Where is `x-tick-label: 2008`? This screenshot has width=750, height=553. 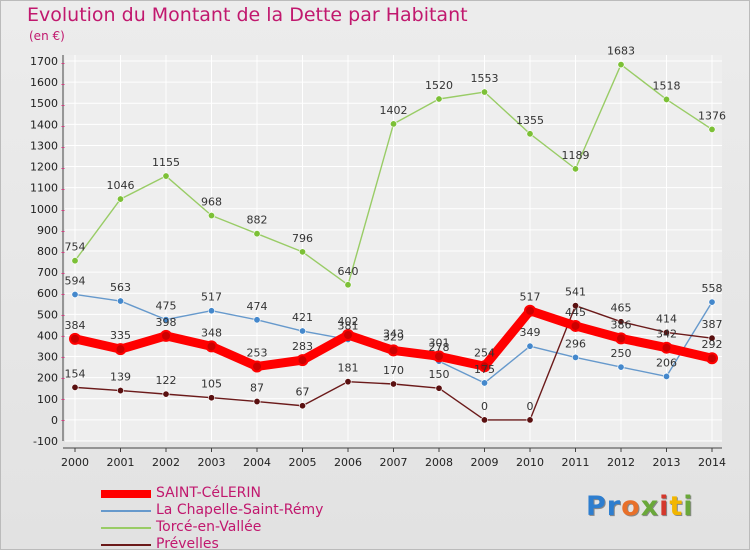
x-tick-label: 2008 is located at coordinates (439, 462).